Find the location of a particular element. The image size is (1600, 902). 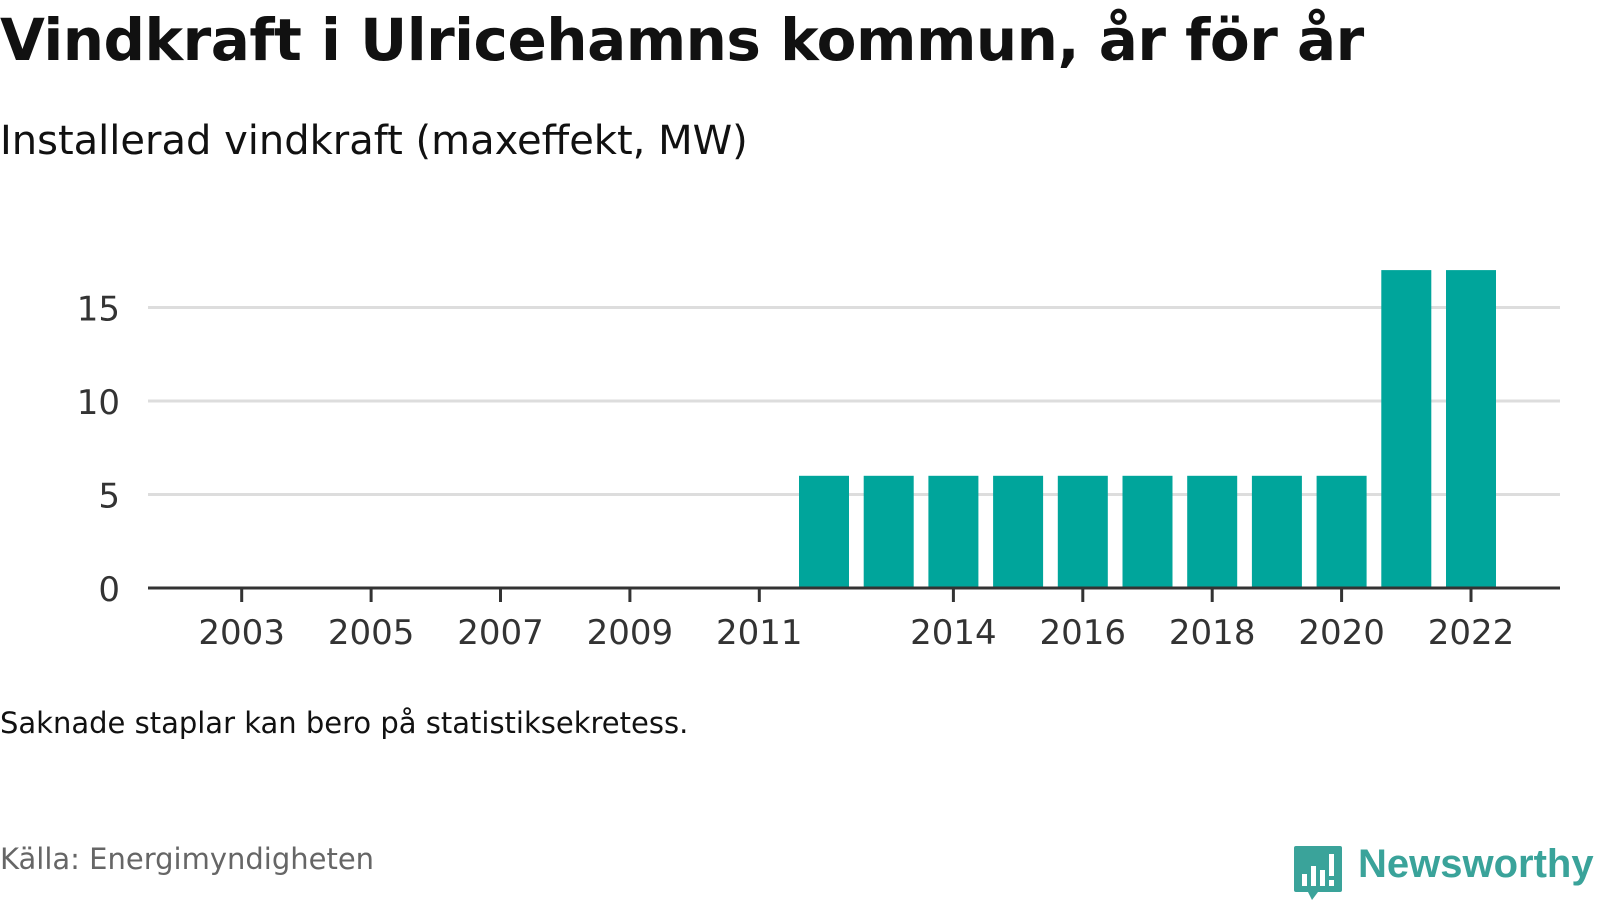

y-tick-label: 0 is located at coordinates (109, 590).